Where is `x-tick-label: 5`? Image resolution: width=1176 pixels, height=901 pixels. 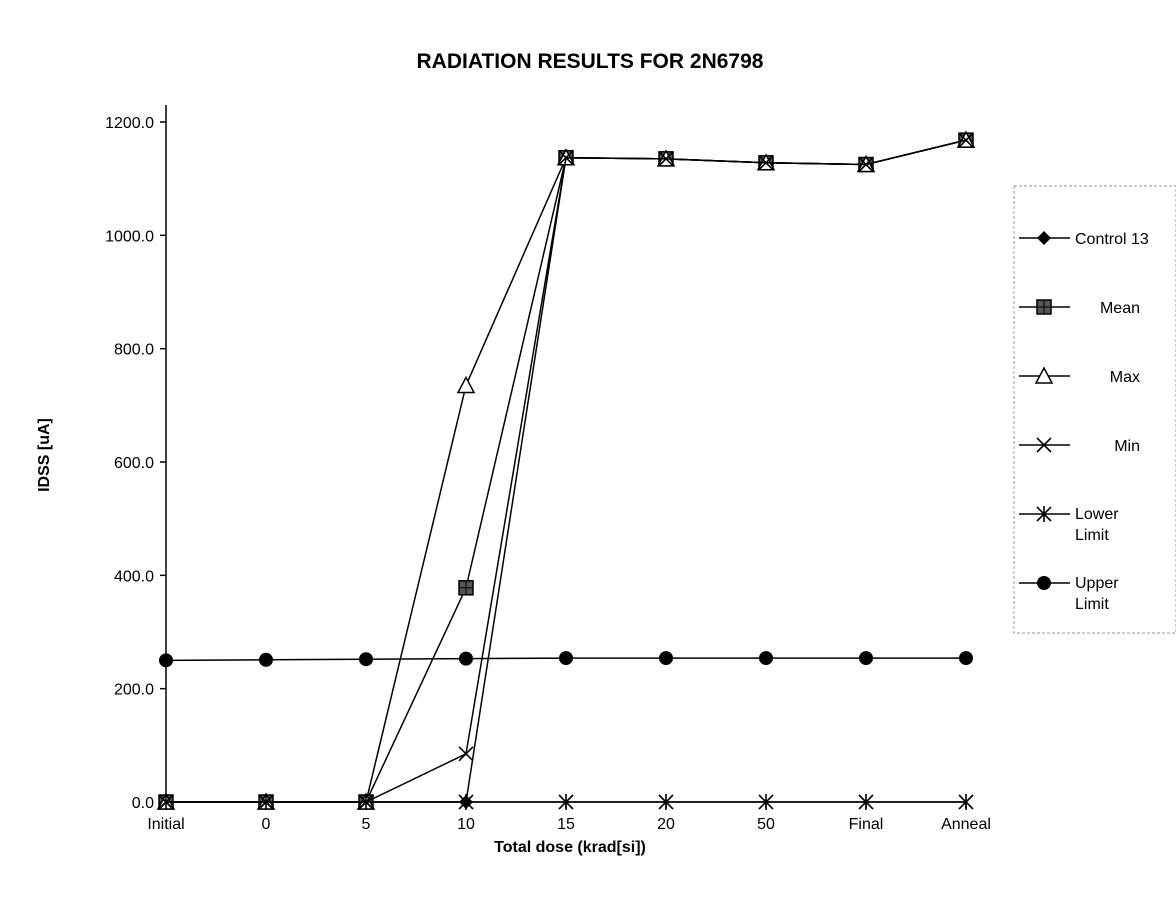
x-tick-label: 5 is located at coordinates (366, 824).